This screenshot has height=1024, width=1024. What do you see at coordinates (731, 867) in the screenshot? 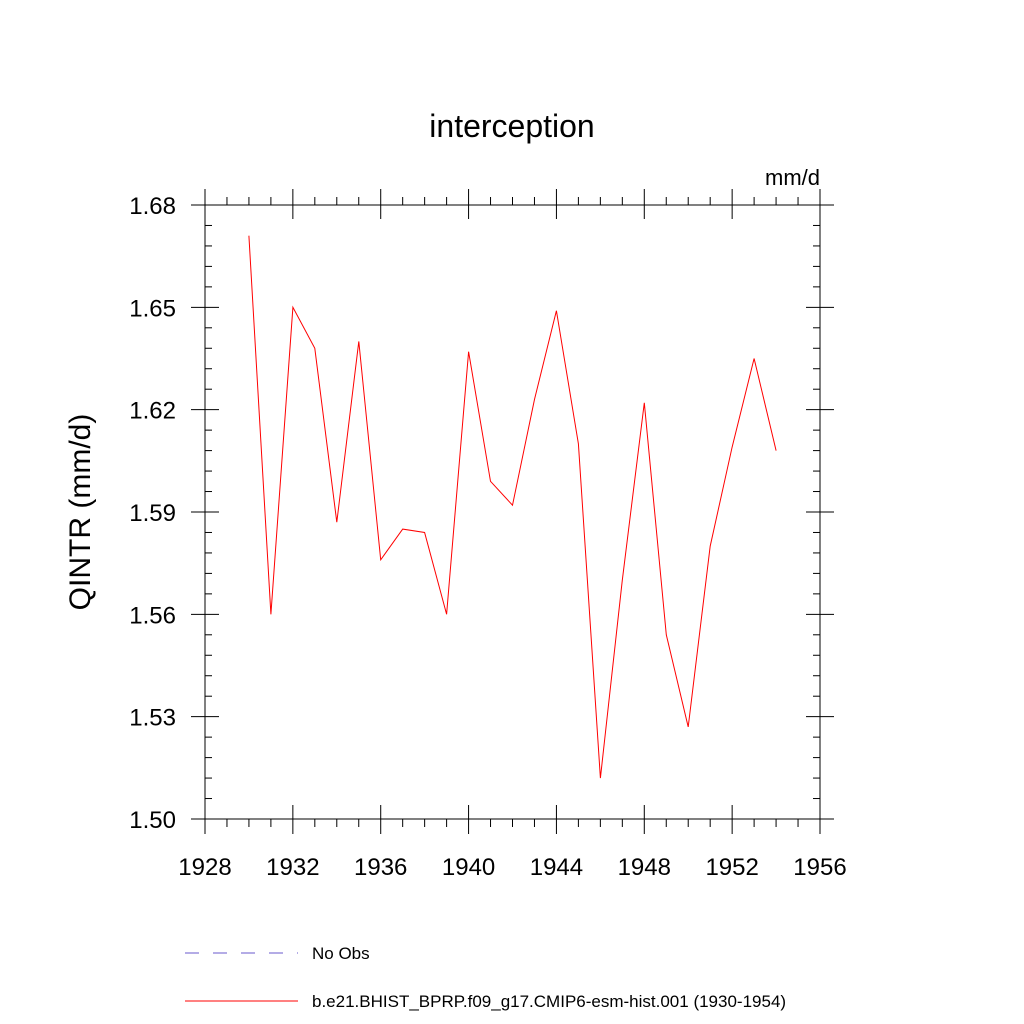
I see `x-tick-label: 1952` at bounding box center [731, 867].